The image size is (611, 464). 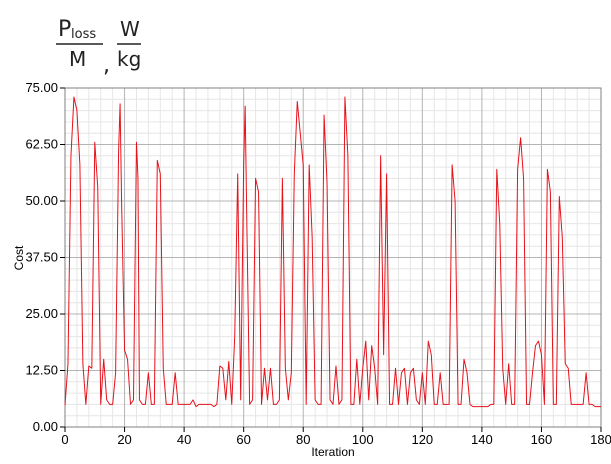 I want to click on y-tick-label: 25.00, so click(x=41, y=313).